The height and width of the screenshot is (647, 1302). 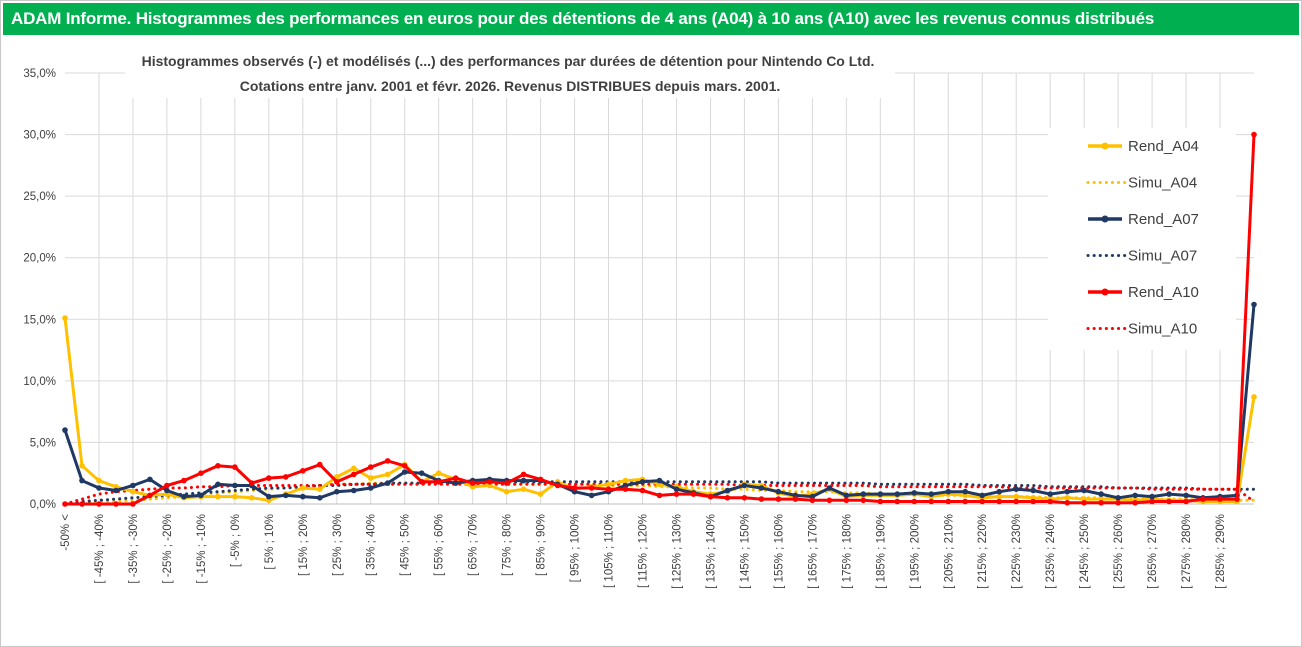 What do you see at coordinates (1141, 329) in the screenshot?
I see `legend-item-simu_a10: Simu_A10` at bounding box center [1141, 329].